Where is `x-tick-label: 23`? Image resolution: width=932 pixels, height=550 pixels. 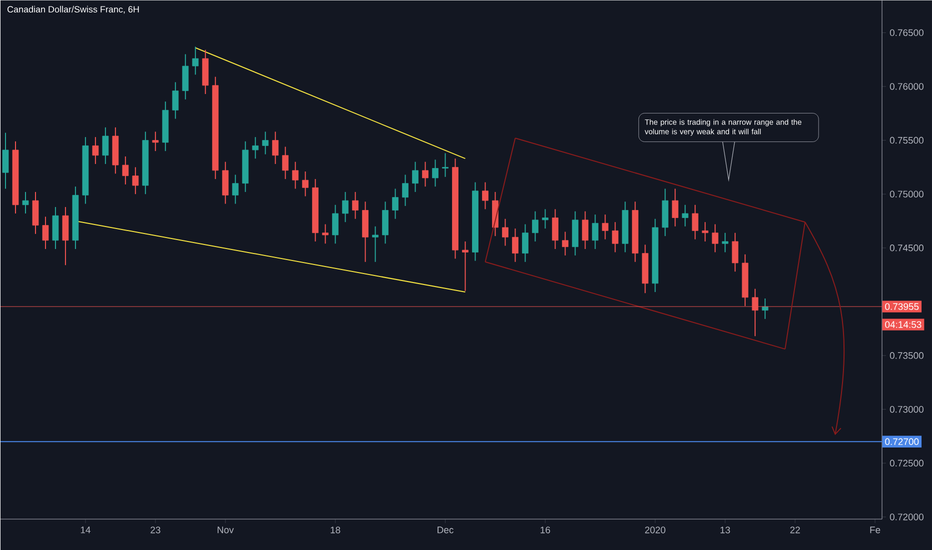
x-tick-label: 23 is located at coordinates (155, 530).